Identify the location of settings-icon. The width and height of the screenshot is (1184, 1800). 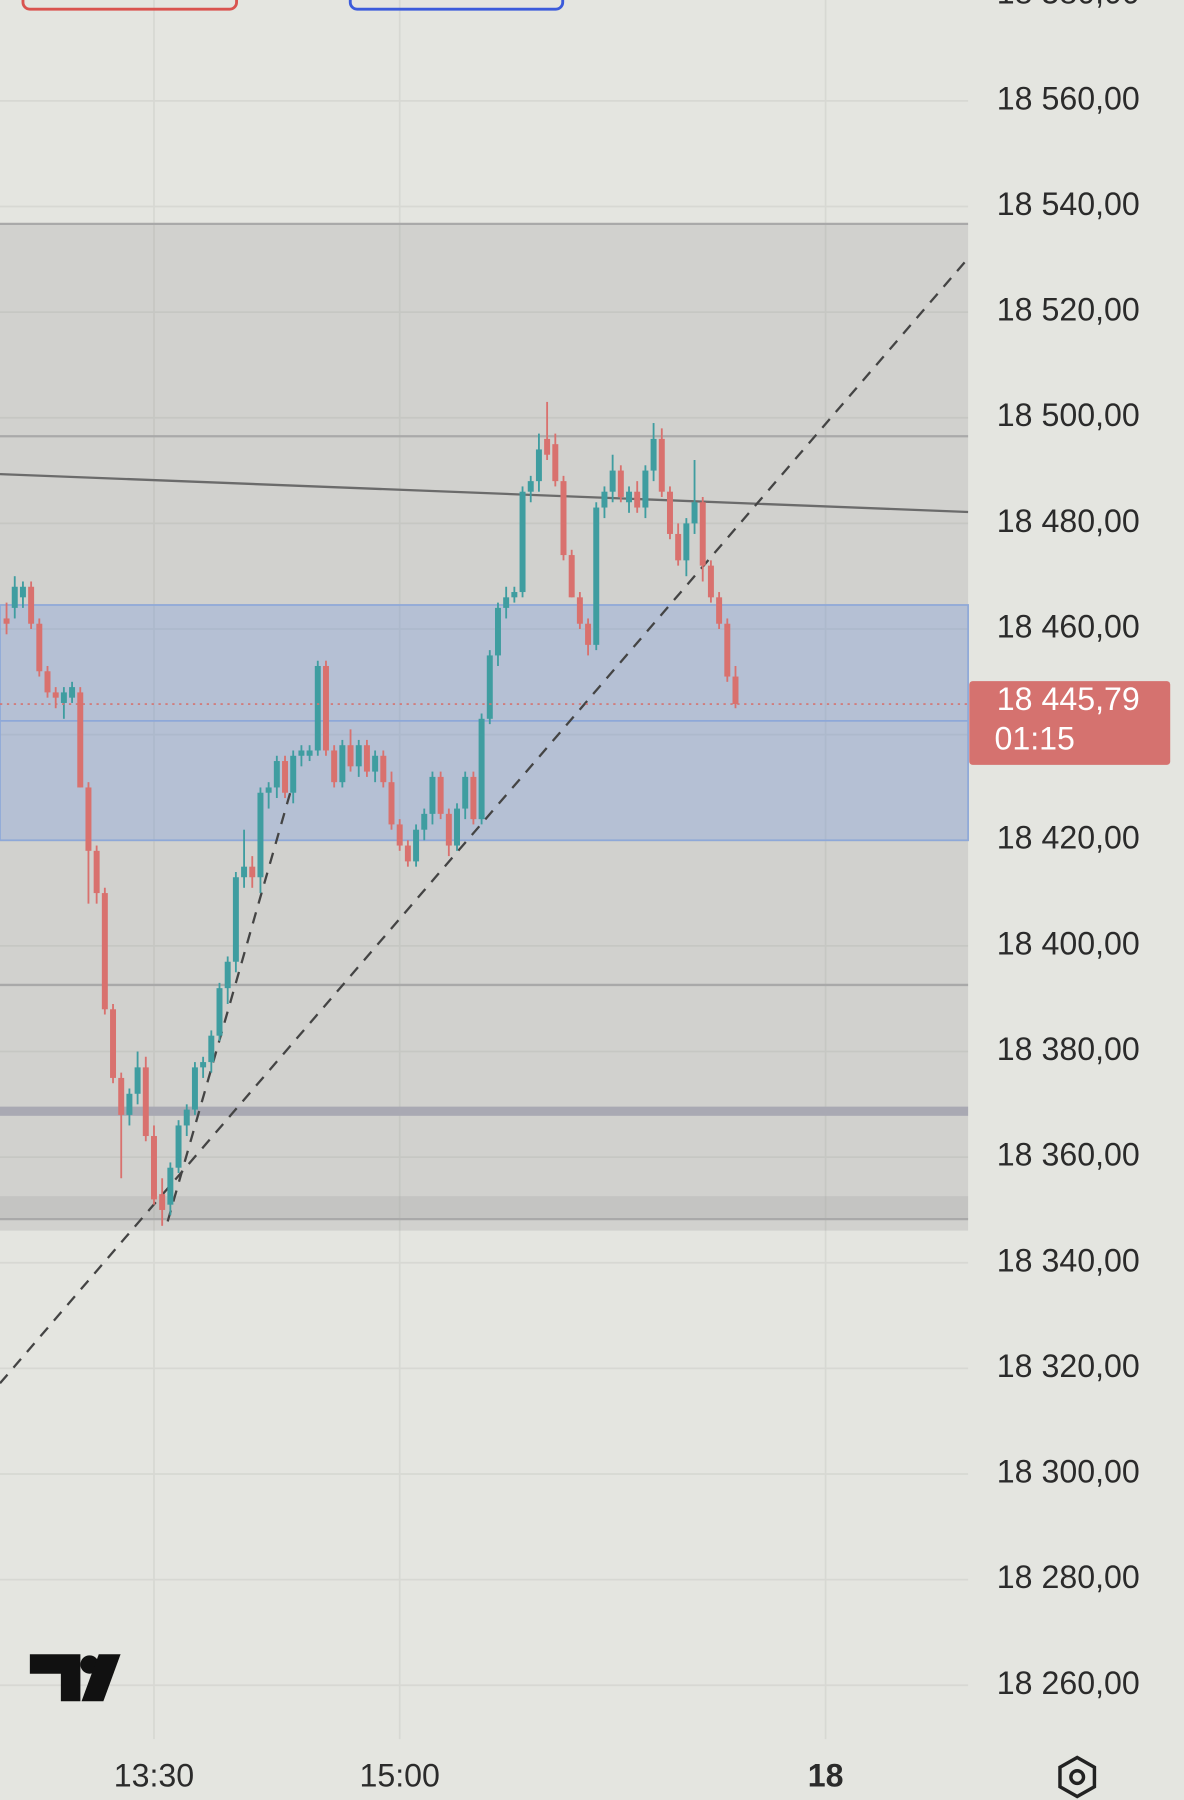
(1077, 1777).